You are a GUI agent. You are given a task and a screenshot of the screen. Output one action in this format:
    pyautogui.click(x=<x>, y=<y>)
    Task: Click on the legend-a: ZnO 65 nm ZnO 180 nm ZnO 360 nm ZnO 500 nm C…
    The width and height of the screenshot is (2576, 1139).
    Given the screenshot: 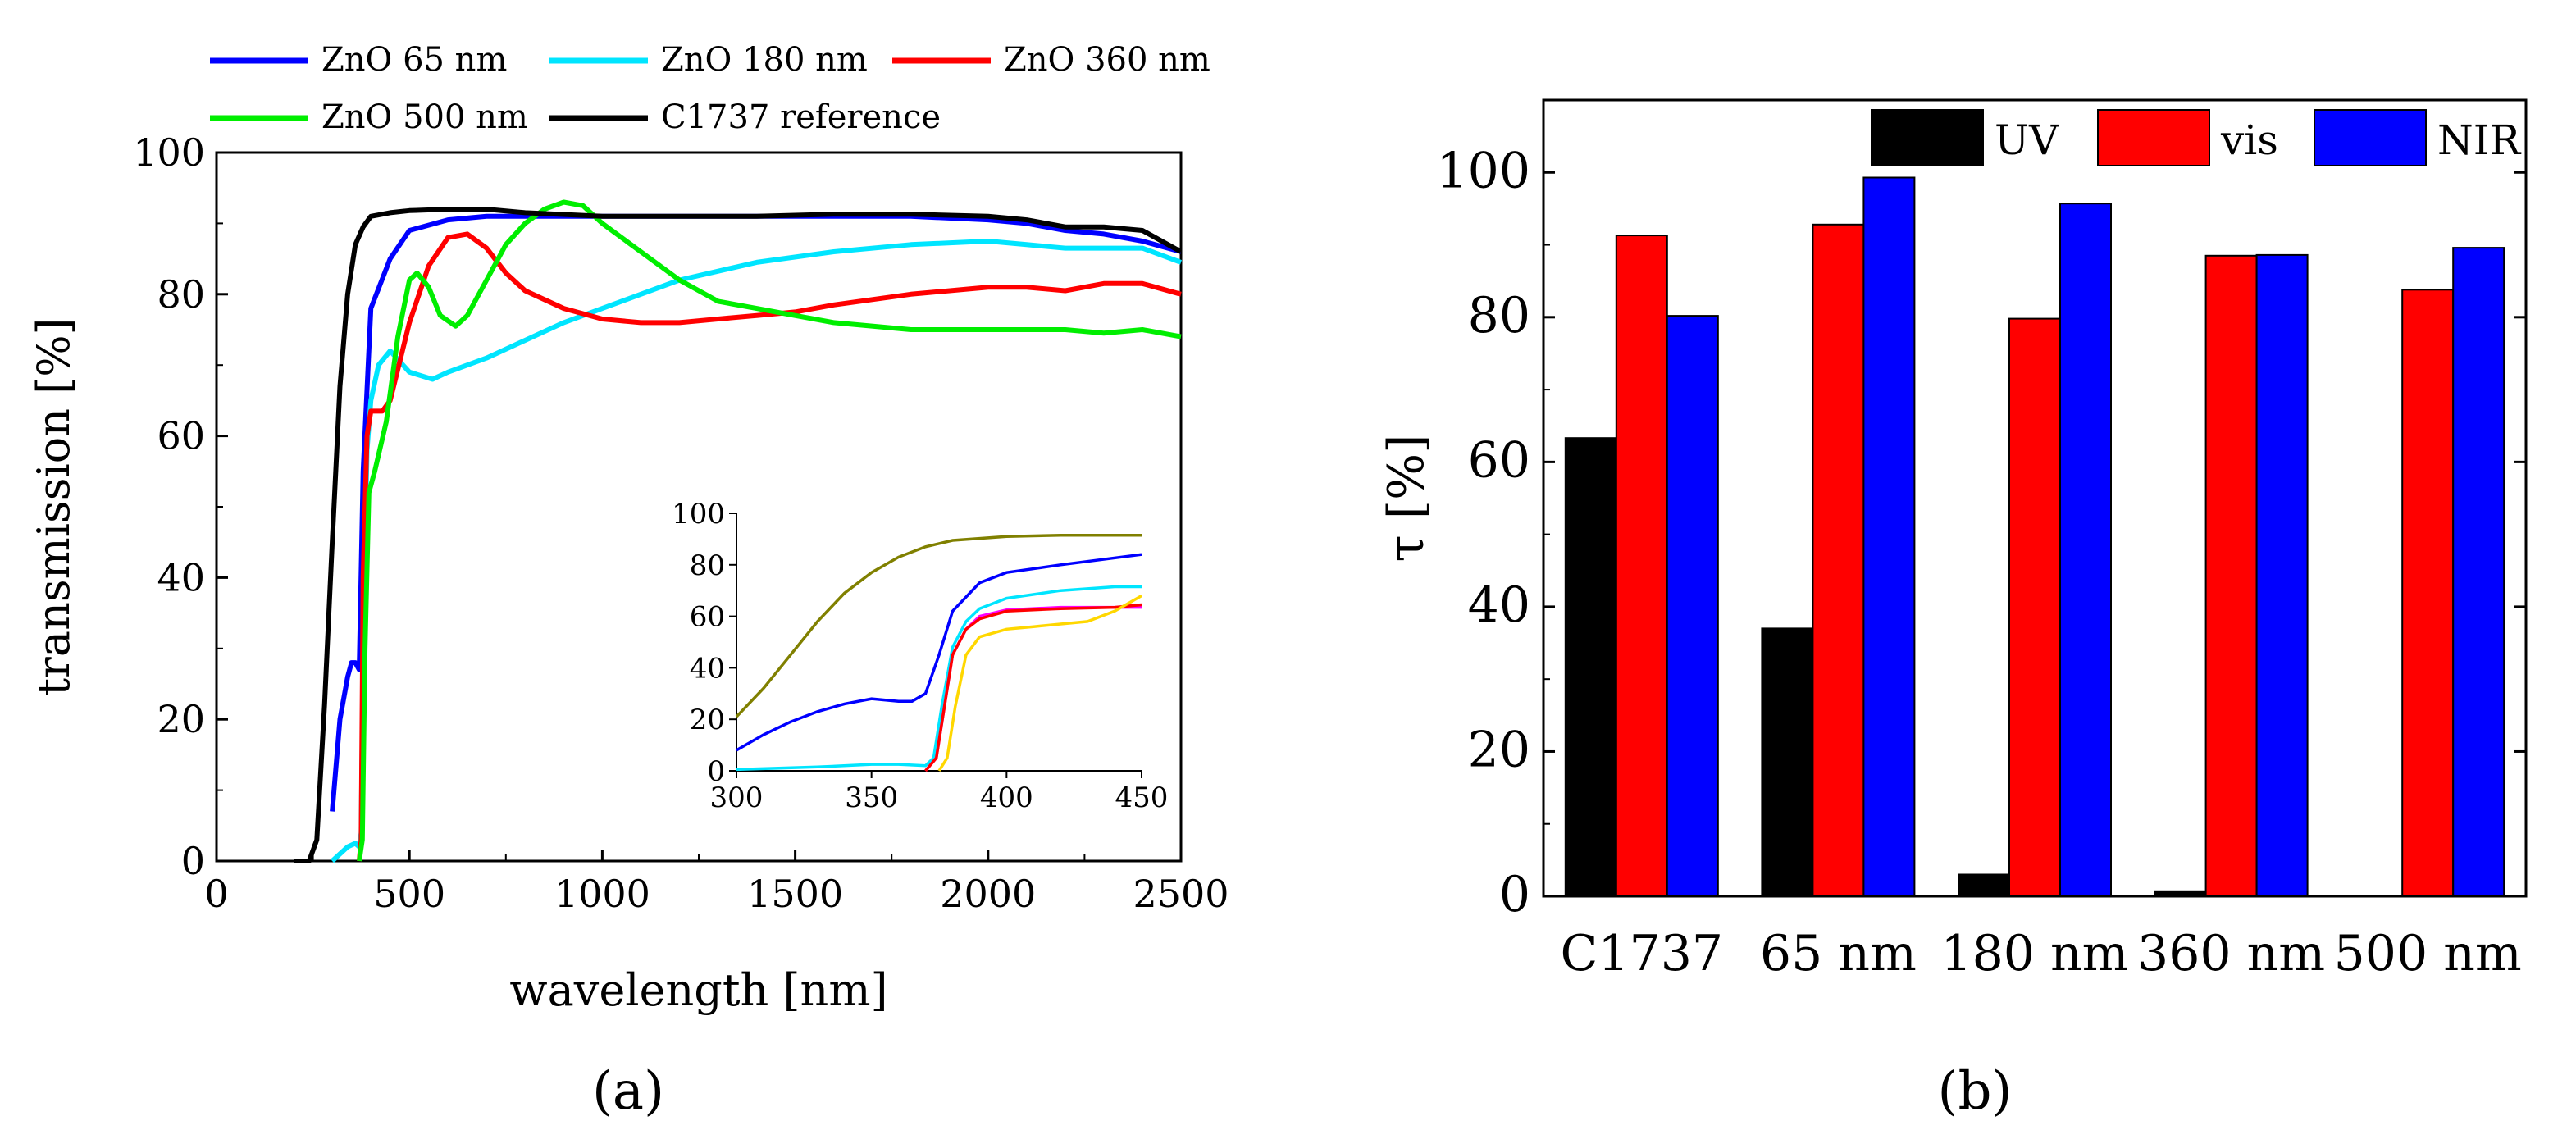 What is the action you would take?
    pyautogui.click(x=710, y=88)
    